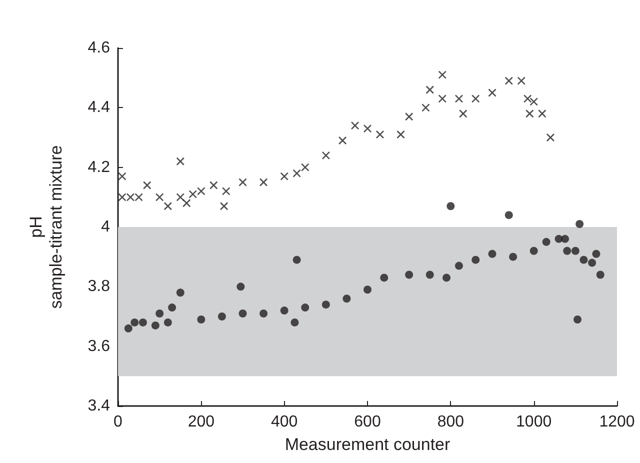  Describe the element at coordinates (367, 422) in the screenshot. I see `x-tick-label: 600` at that location.